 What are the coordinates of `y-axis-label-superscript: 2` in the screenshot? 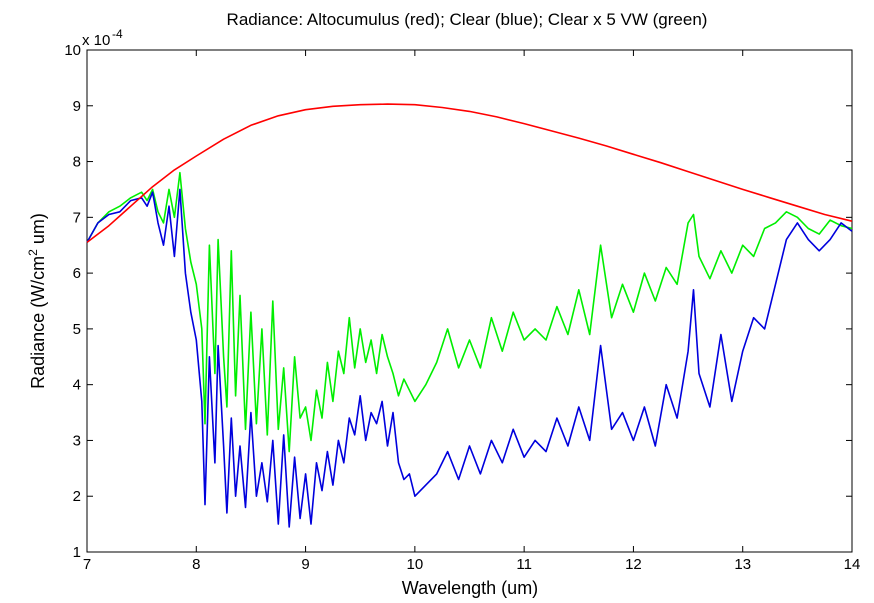 It's located at (33, 252).